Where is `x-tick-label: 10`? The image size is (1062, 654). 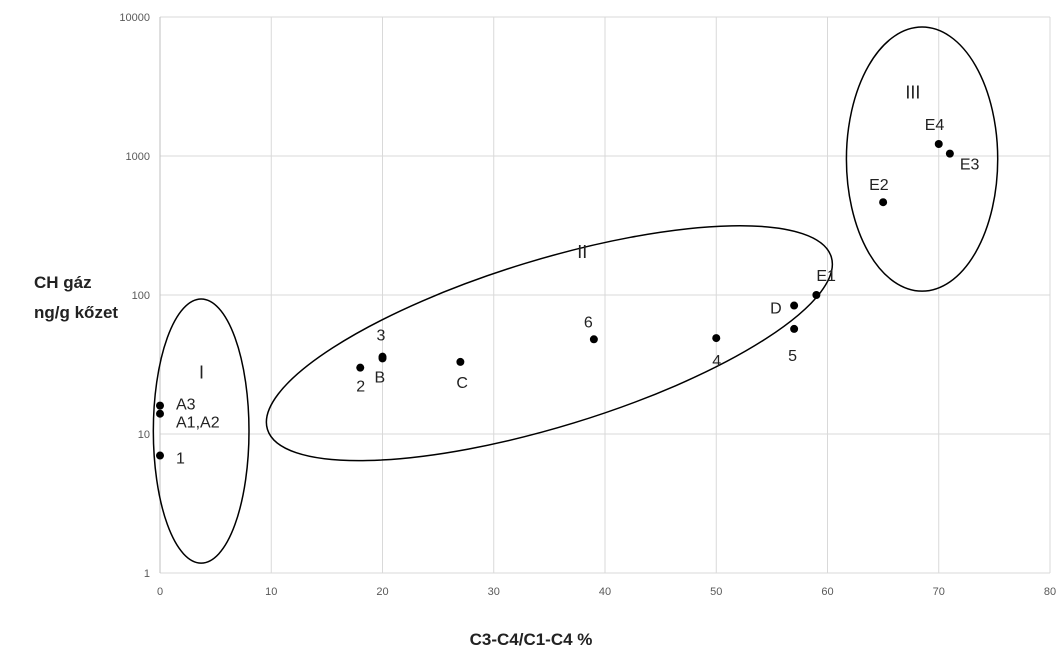 x-tick-label: 10 is located at coordinates (271, 592).